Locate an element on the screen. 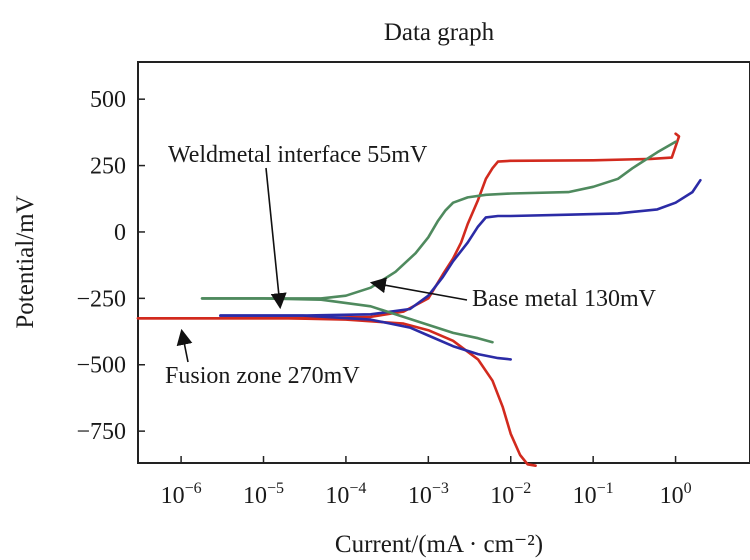  annotation-fusion-zone: Fusion zone 270mV is located at coordinates (262, 376).